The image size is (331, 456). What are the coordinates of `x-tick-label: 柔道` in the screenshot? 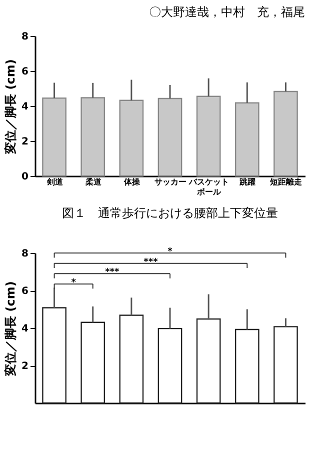 It's located at (93, 182).